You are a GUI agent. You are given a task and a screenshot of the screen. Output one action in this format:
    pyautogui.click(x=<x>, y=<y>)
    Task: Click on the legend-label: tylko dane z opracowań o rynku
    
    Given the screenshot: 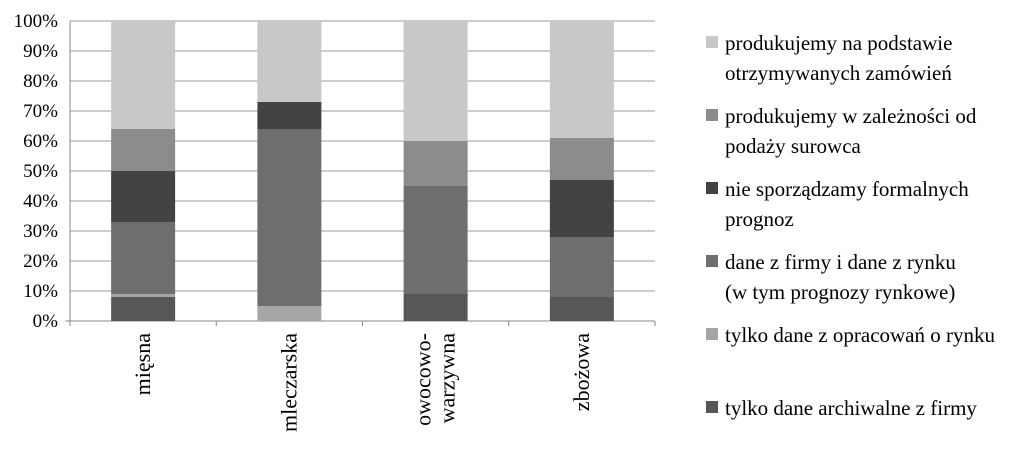 What is the action you would take?
    pyautogui.click(x=860, y=335)
    